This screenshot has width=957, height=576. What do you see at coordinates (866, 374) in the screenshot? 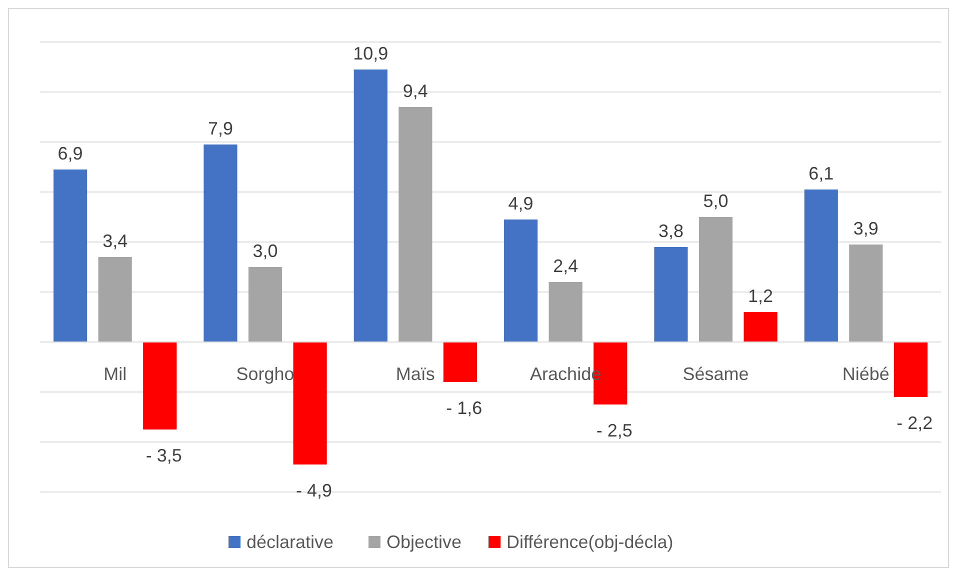
I see `x-tick-label: Niébé` at bounding box center [866, 374].